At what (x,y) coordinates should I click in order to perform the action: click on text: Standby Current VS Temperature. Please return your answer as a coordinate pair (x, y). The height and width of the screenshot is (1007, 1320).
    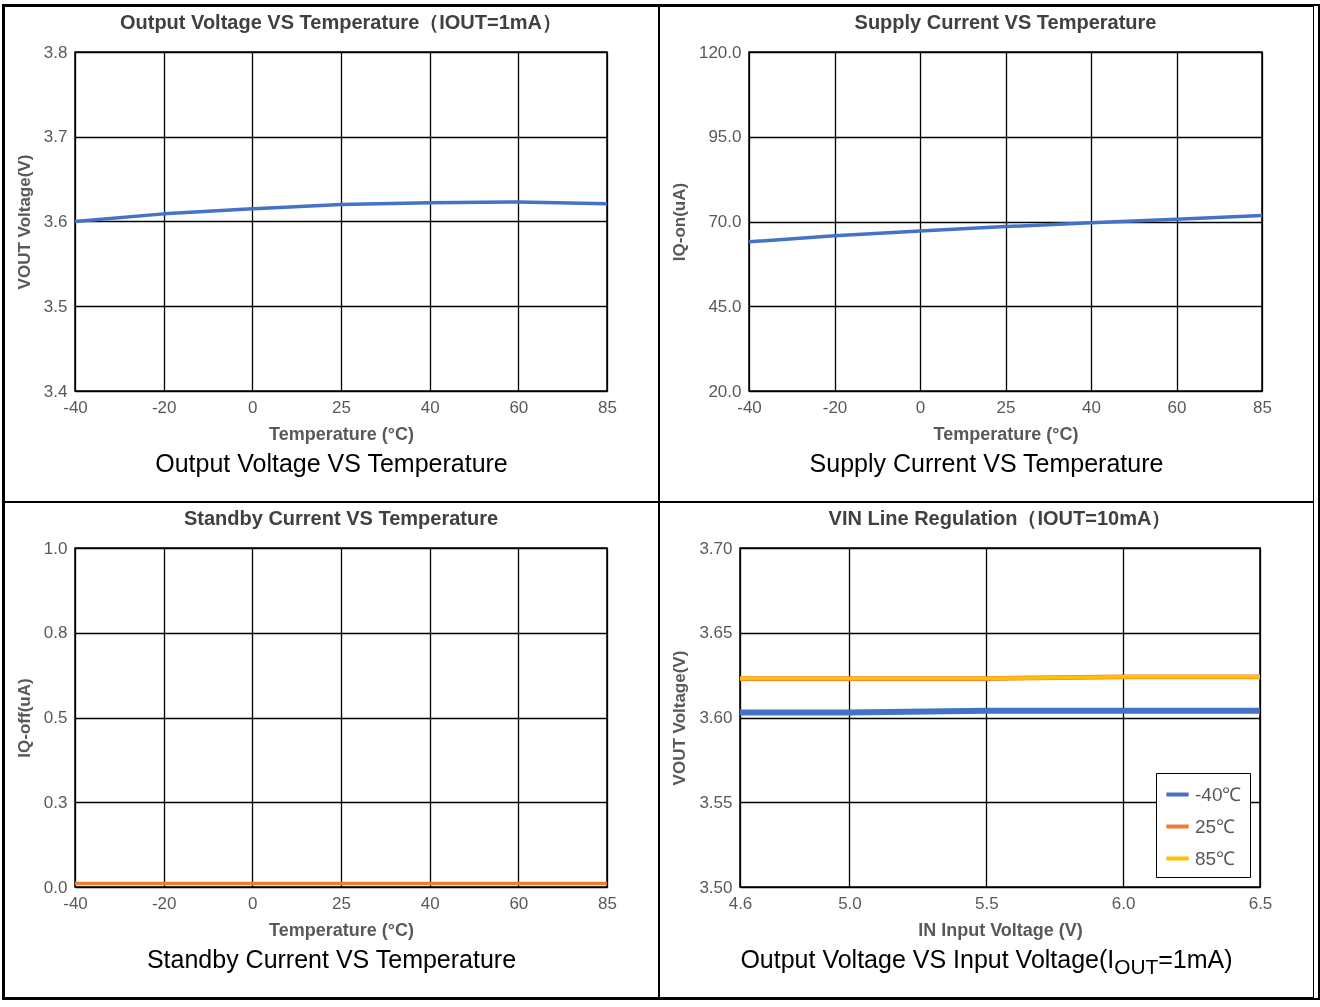
    Looking at the image, I should click on (331, 959).